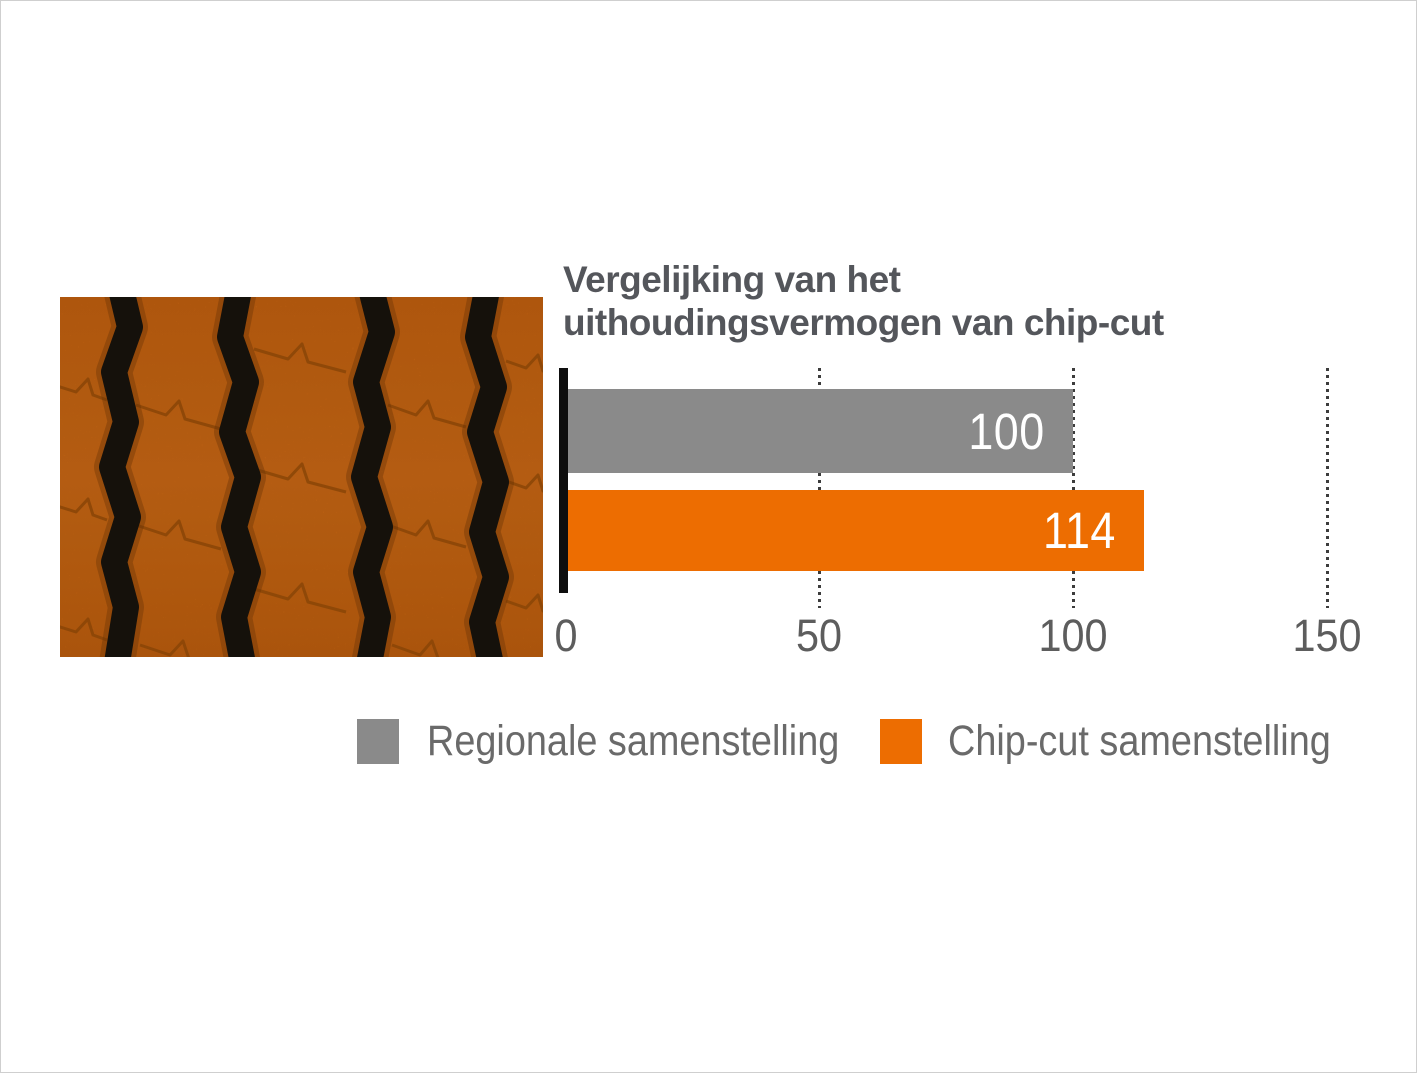 The width and height of the screenshot is (1417, 1073). I want to click on bar-regionale-samenstelling: 100, so click(820, 431).